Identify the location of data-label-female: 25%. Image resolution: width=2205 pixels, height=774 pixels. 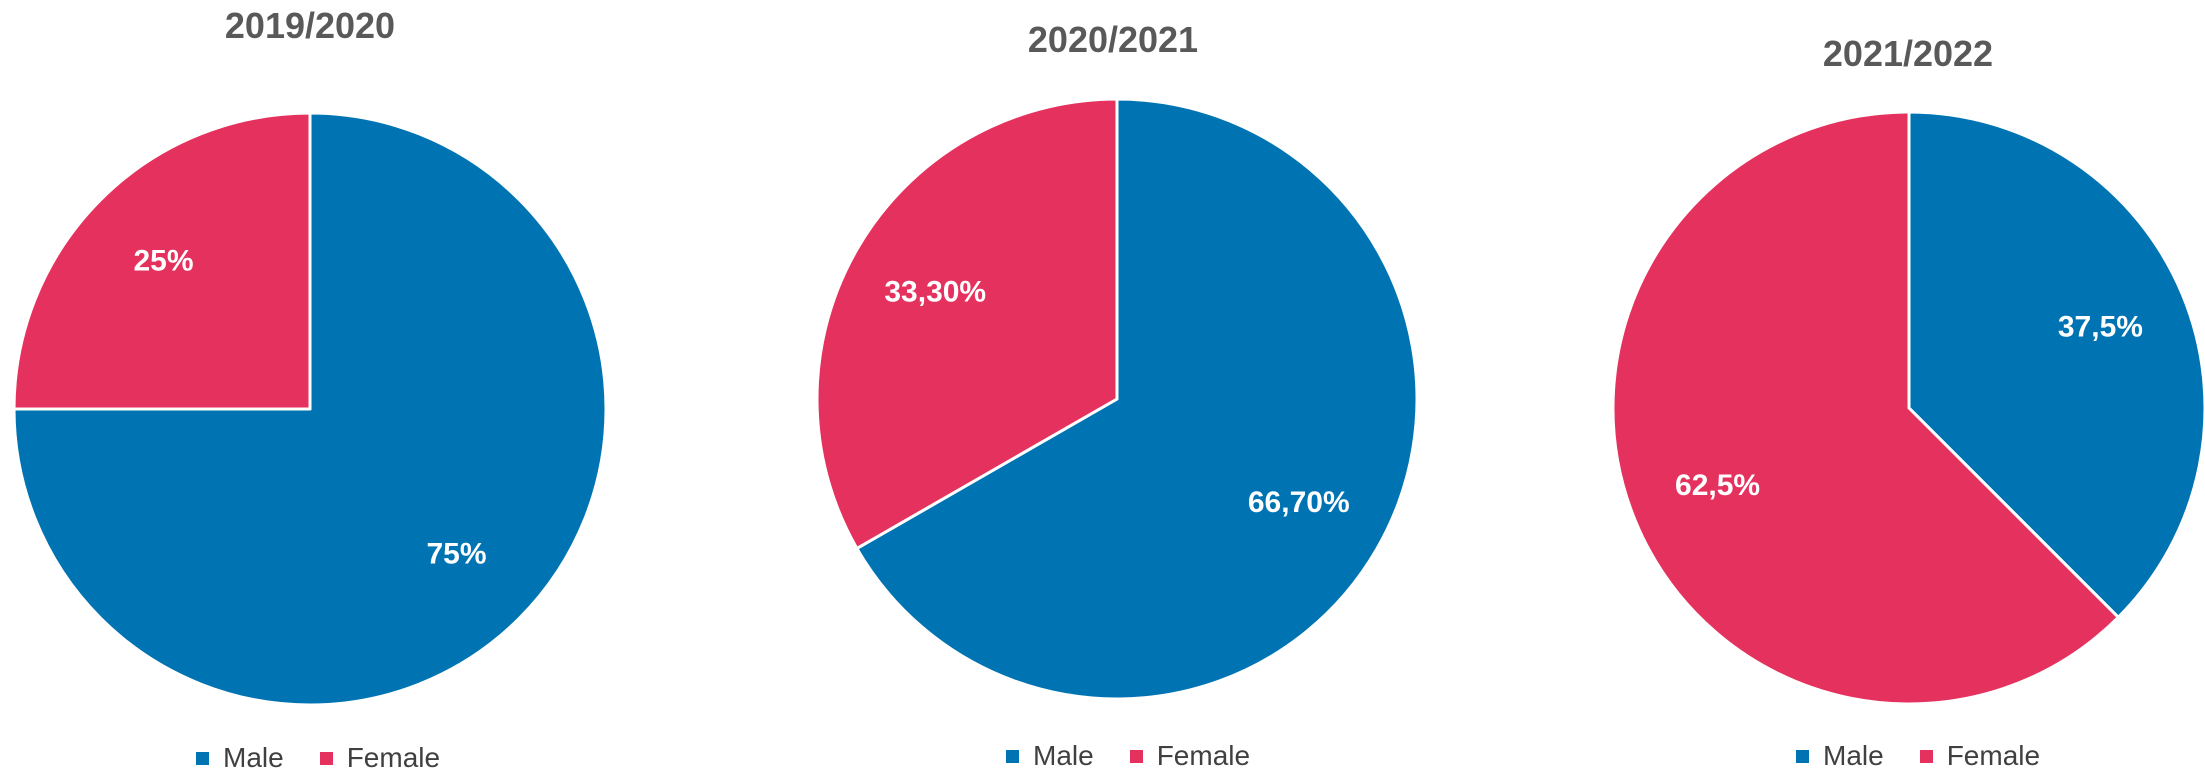
(163, 260).